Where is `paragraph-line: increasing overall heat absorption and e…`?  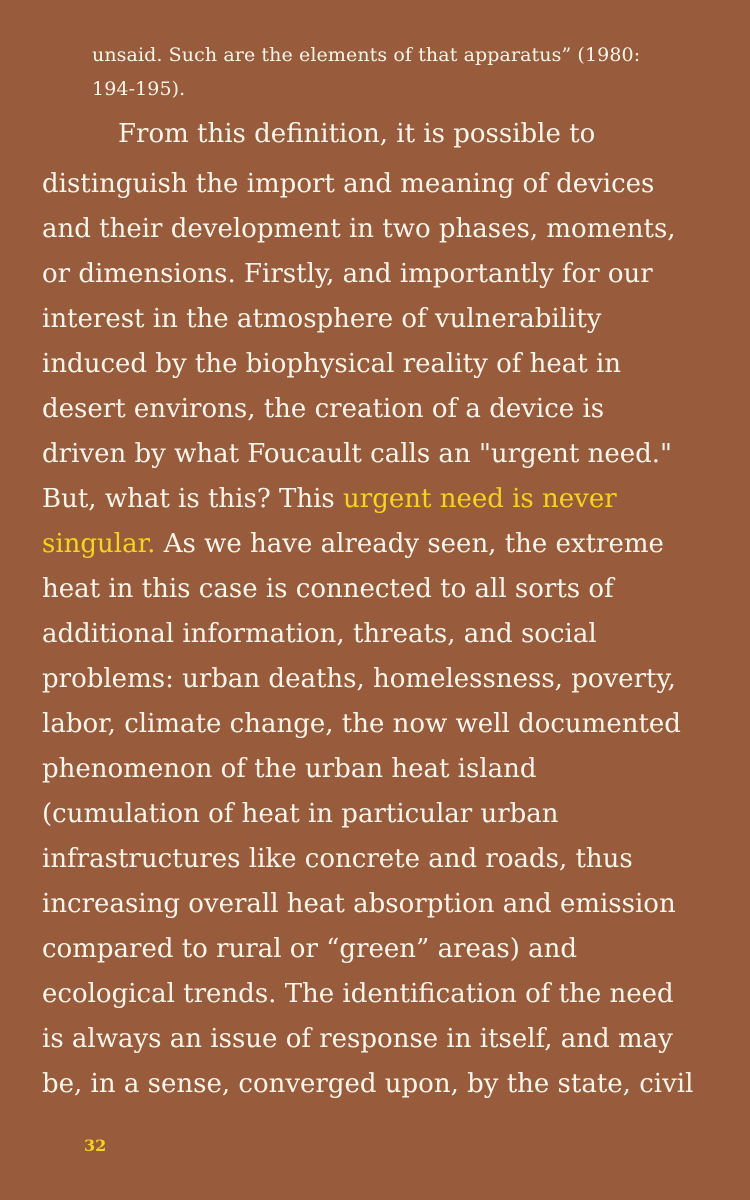 paragraph-line: increasing overall heat absorption and e… is located at coordinates (359, 904).